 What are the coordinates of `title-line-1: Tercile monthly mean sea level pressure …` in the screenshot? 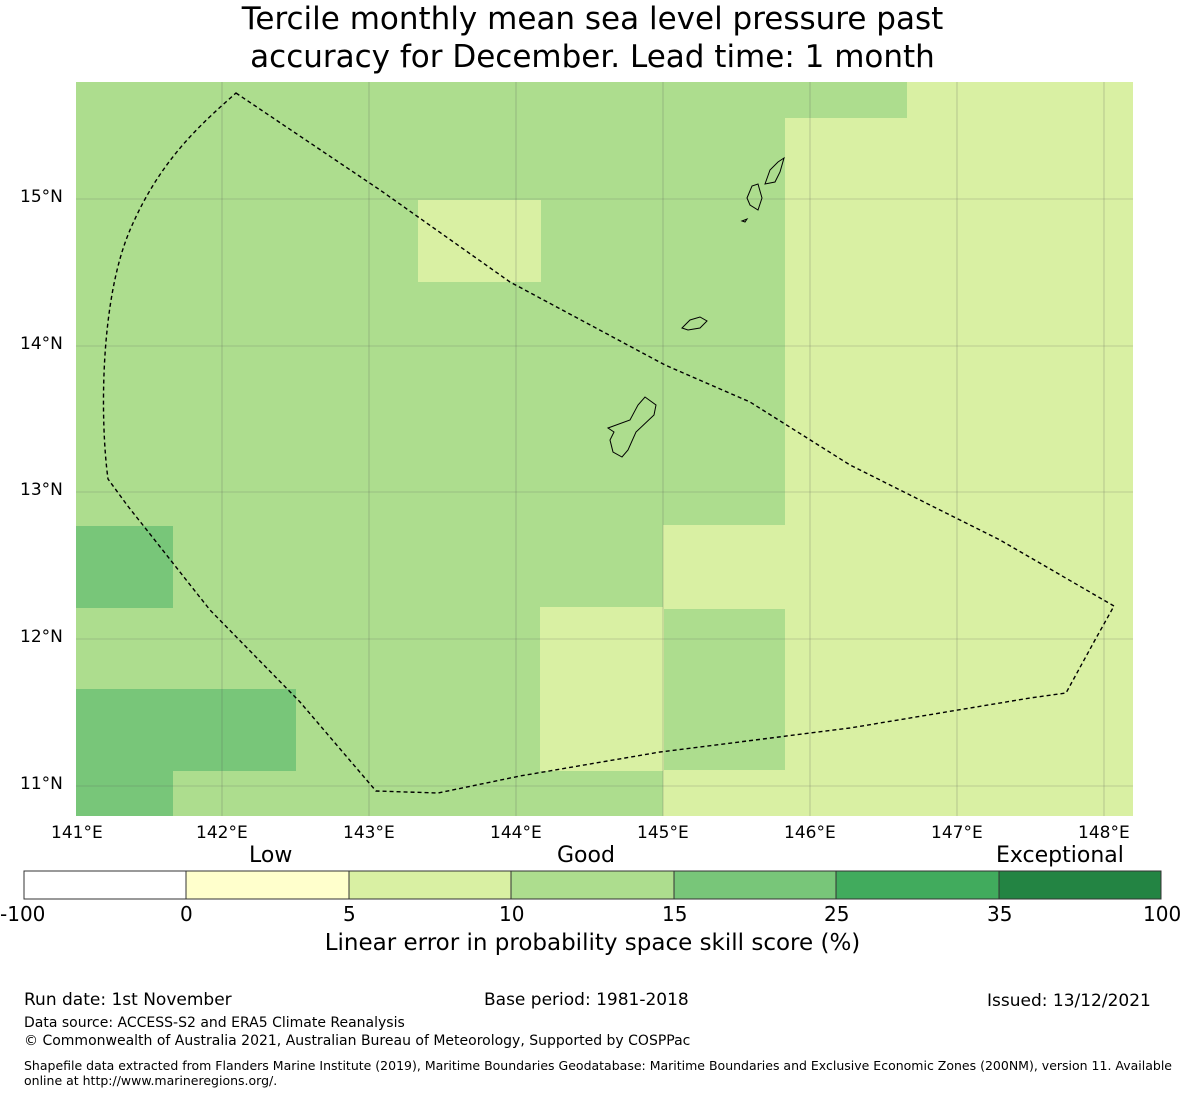 It's located at (592, 19).